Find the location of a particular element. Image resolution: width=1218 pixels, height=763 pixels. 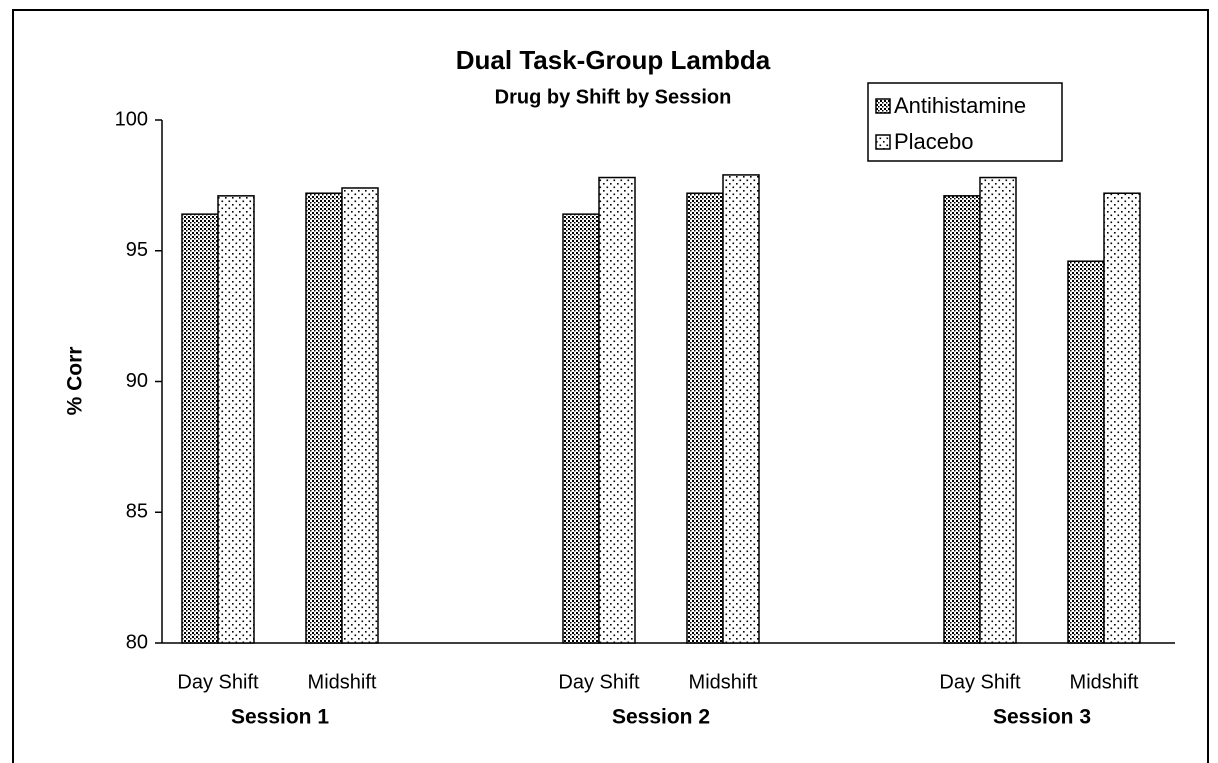

y-tick-label: 80 is located at coordinates (137, 642).